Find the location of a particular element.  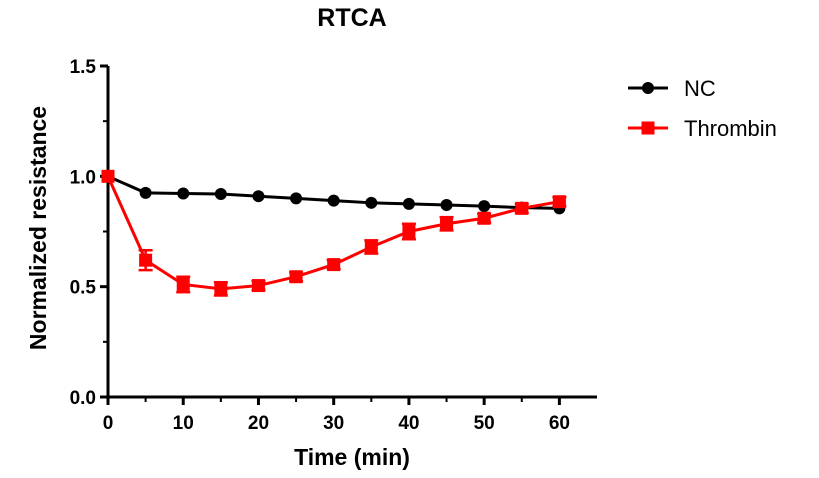

legend-label: NC is located at coordinates (700, 88).